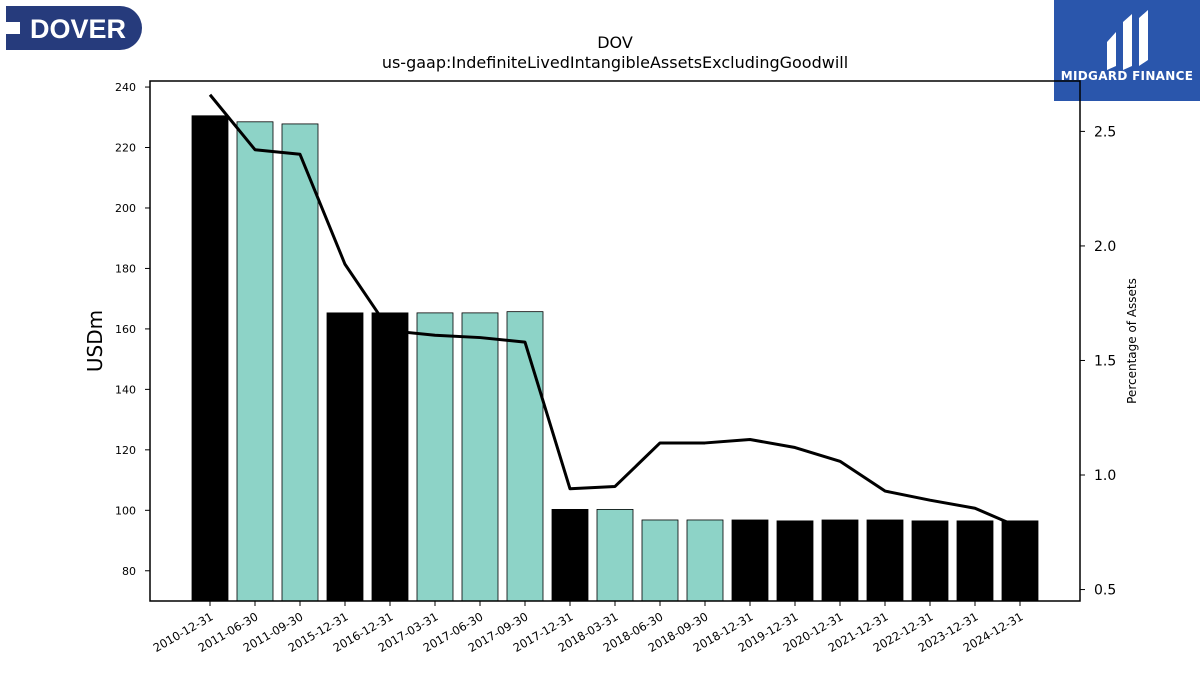 This screenshot has width=1200, height=675. Describe the element at coordinates (1105, 361) in the screenshot. I see `y2-tick-label: 1.5` at that location.